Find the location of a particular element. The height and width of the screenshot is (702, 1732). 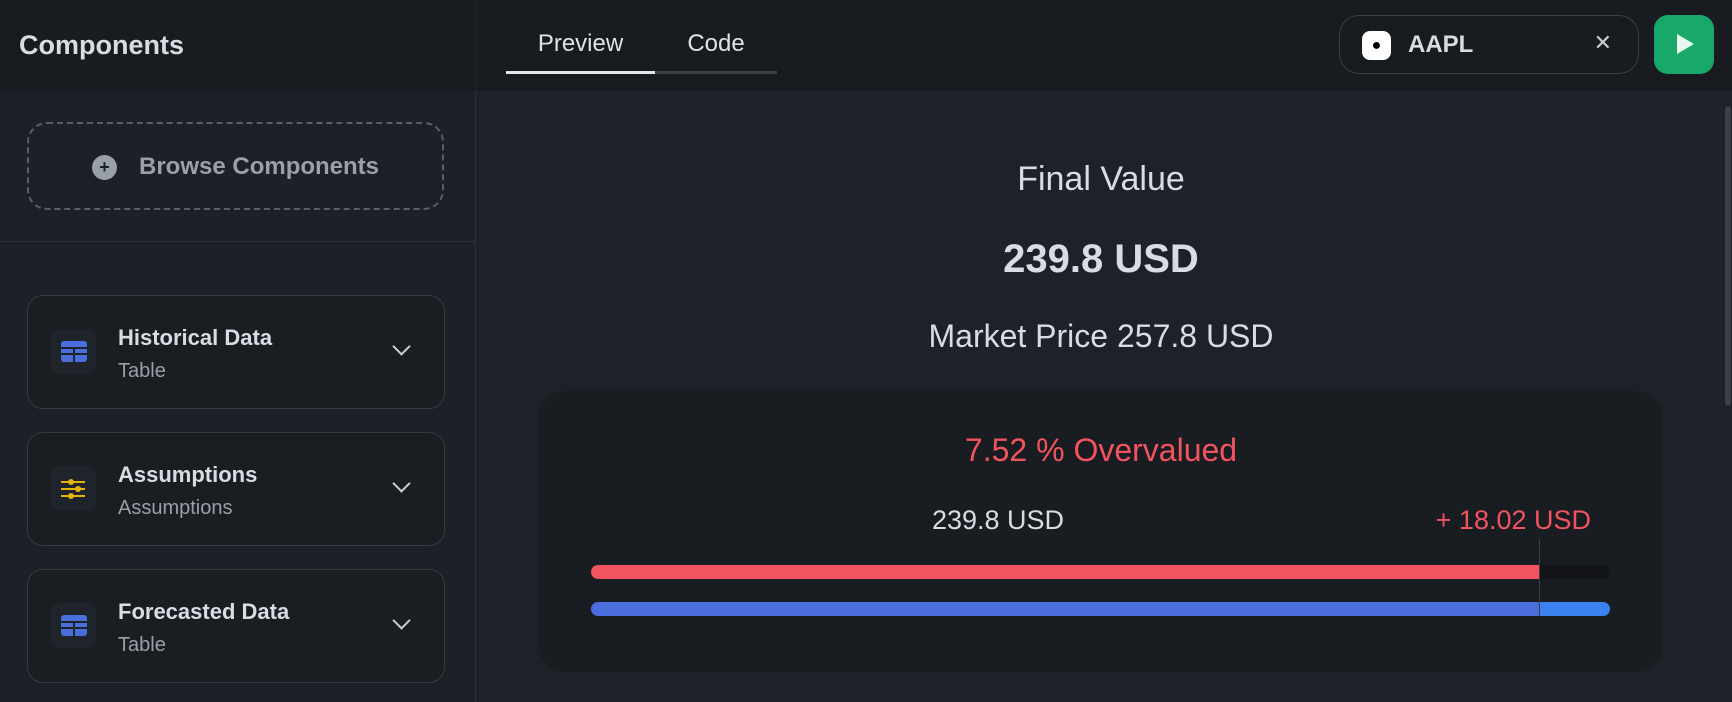

intrinsic-value-label: 239.8 USD is located at coordinates (998, 520).